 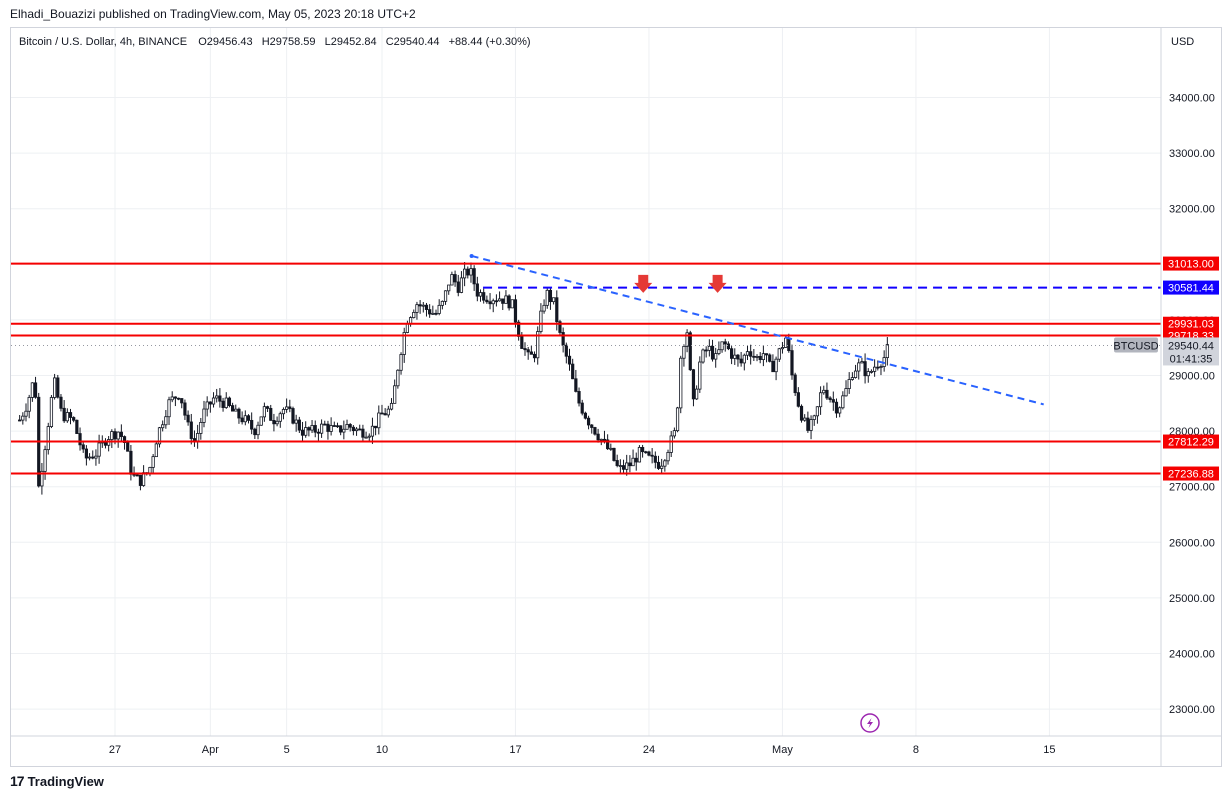 What do you see at coordinates (1191, 346) in the screenshot?
I see `last-price-label: 29540.44` at bounding box center [1191, 346].